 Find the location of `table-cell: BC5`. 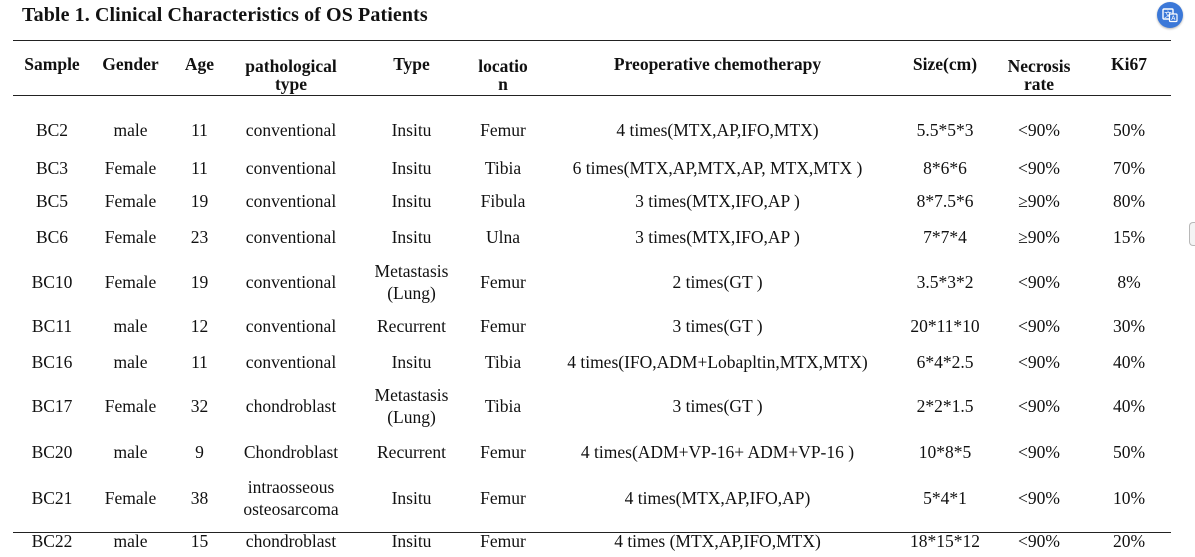

table-cell: BC5 is located at coordinates (52, 201).